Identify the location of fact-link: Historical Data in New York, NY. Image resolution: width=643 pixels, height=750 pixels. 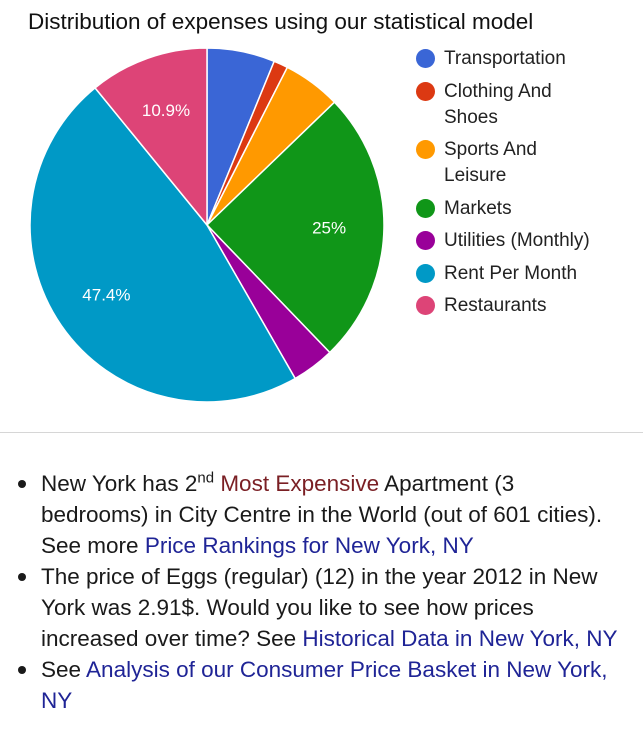
(460, 638).